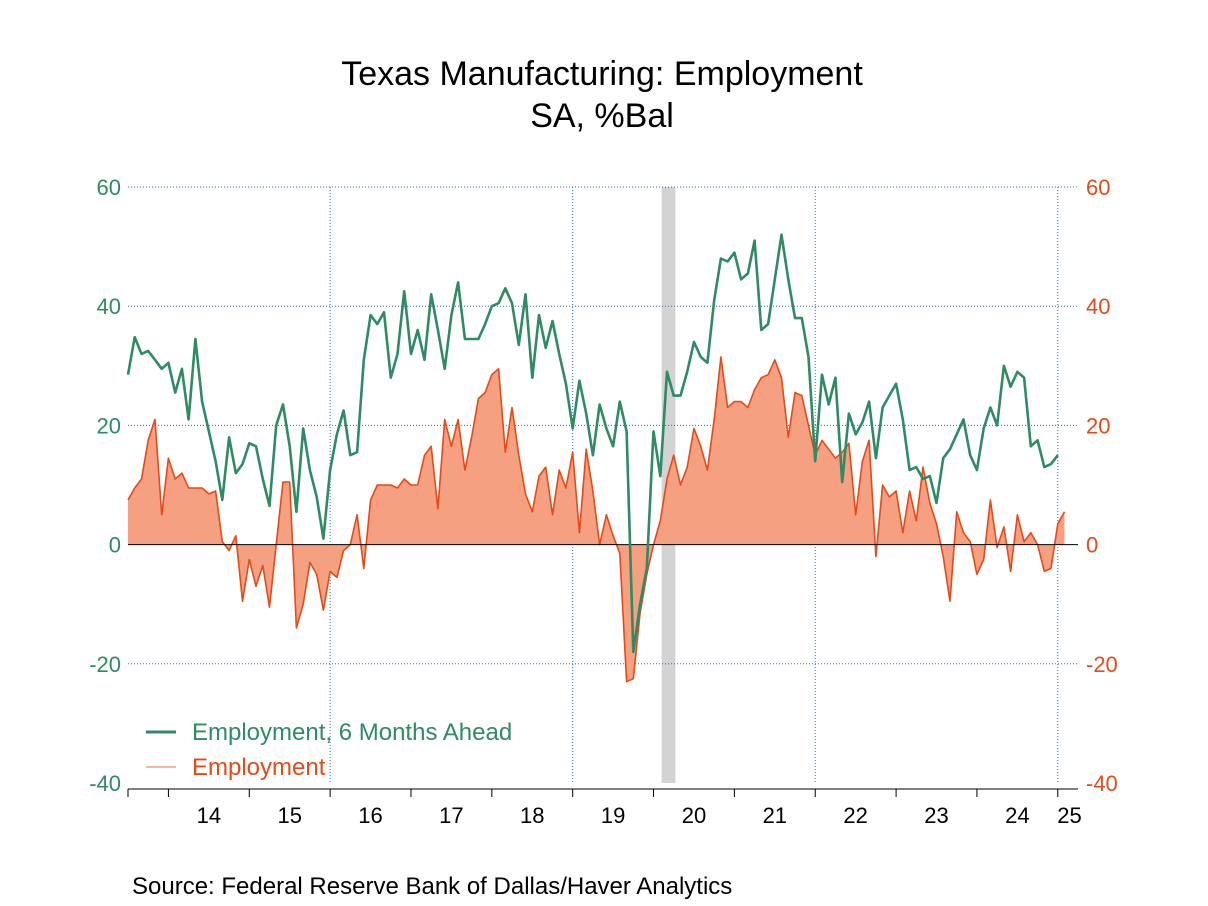 The width and height of the screenshot is (1208, 906). Describe the element at coordinates (451, 815) in the screenshot. I see `x-tick-label: 17` at that location.